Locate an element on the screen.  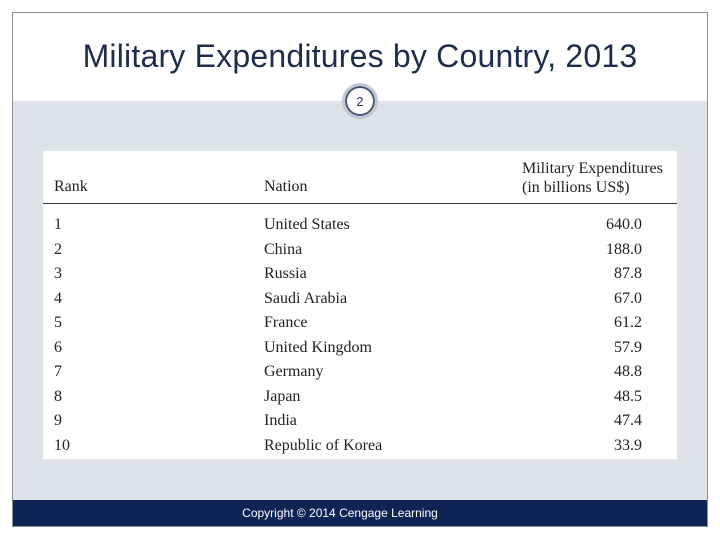
cell-nation: India is located at coordinates (280, 420).